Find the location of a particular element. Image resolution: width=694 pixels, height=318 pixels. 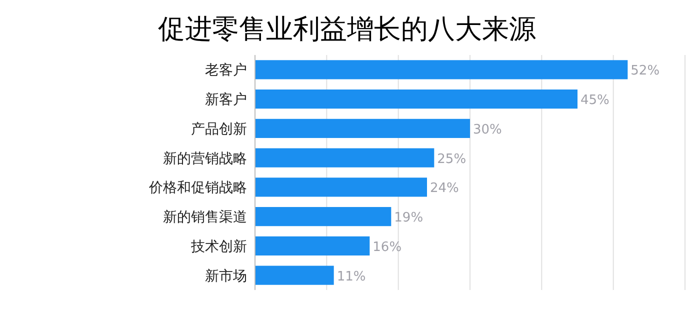

y-tick-label: 产品创新 is located at coordinates (219, 129).